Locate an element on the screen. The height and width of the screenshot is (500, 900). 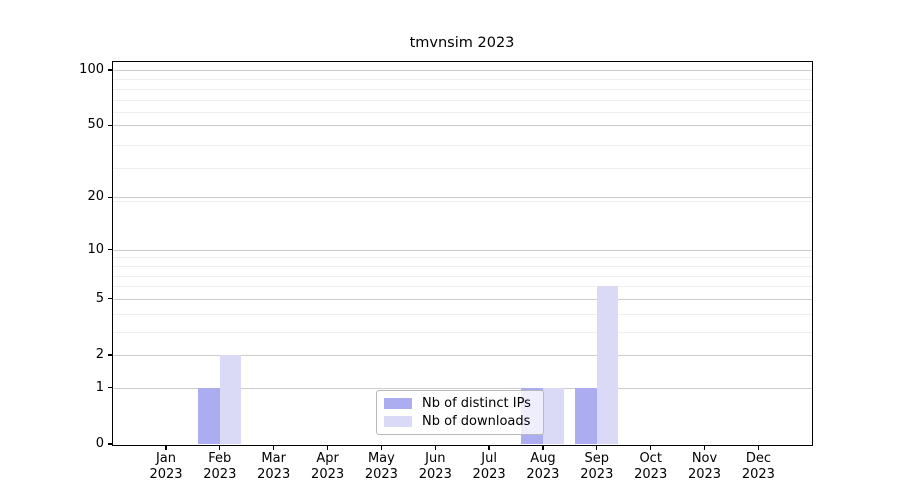
x-label-month: Aug is located at coordinates (543, 458).